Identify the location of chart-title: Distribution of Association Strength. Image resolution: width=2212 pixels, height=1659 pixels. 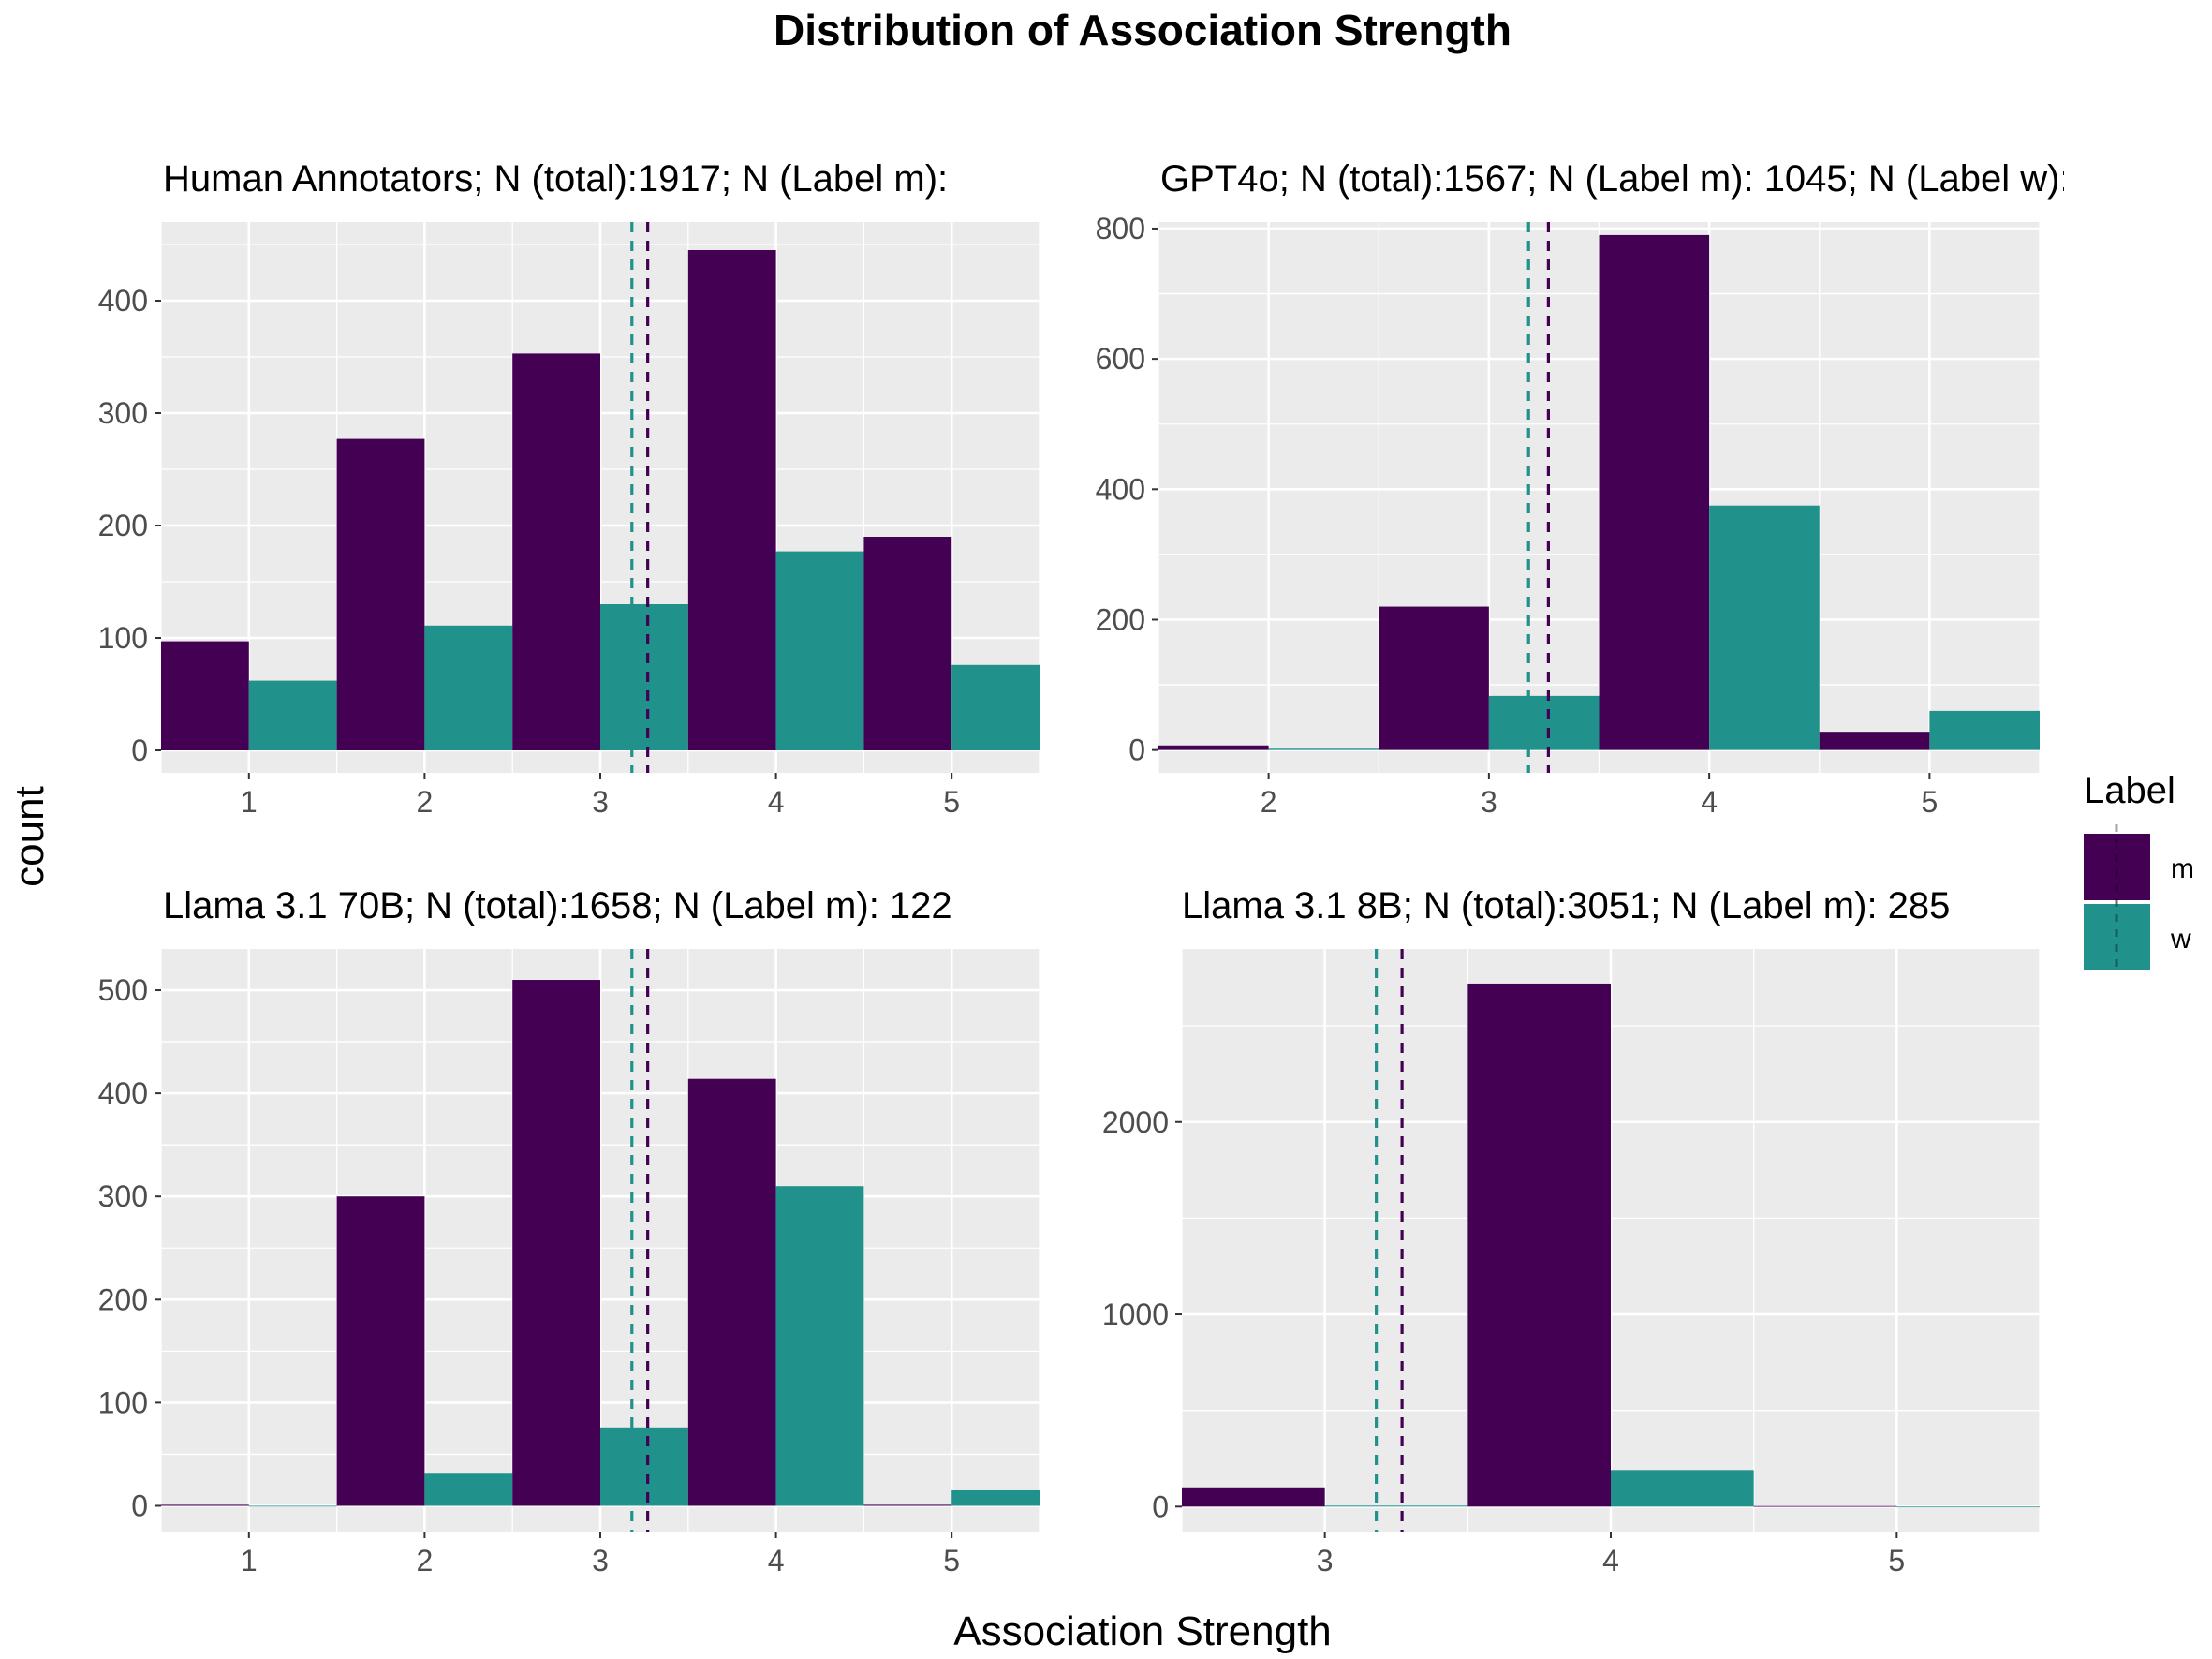
(1143, 30).